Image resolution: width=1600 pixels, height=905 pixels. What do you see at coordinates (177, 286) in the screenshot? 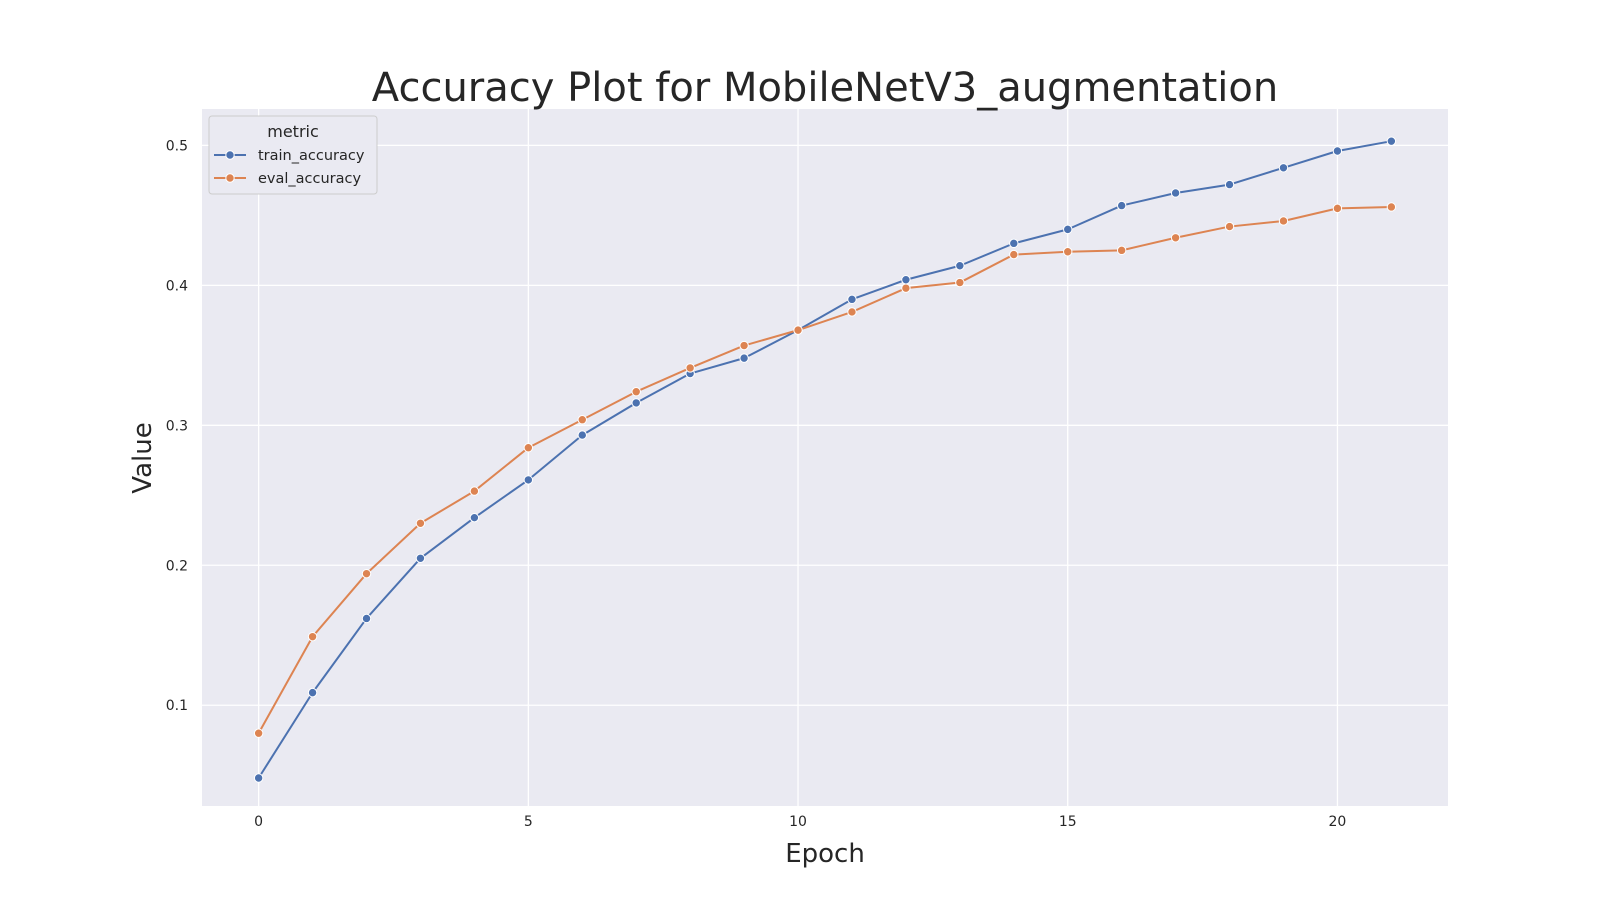
I see `y-tick-label: 0.4` at bounding box center [177, 286].